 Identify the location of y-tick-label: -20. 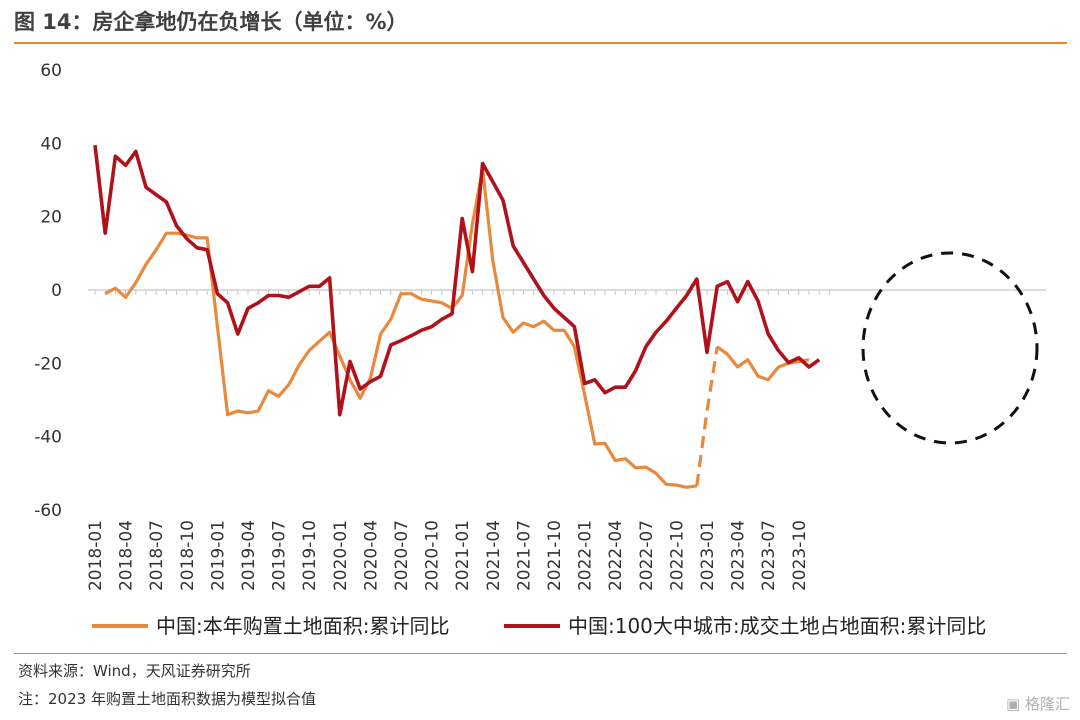
(48, 364).